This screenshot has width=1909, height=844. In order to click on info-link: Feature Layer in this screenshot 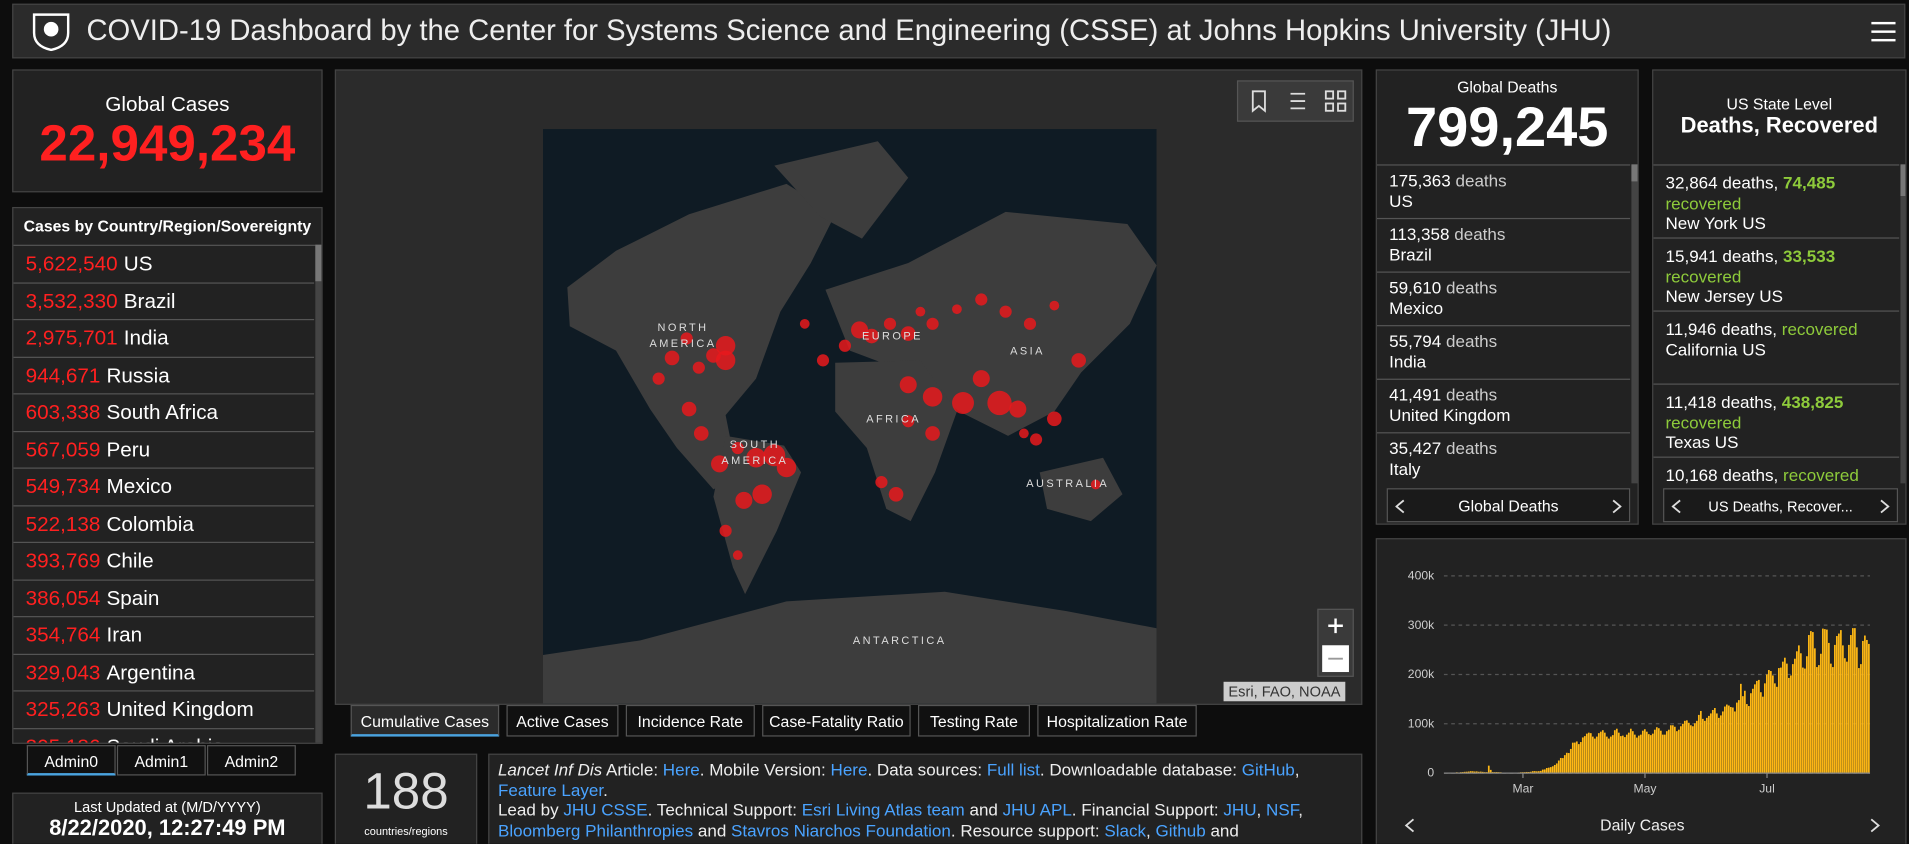, I will do `click(550, 789)`.